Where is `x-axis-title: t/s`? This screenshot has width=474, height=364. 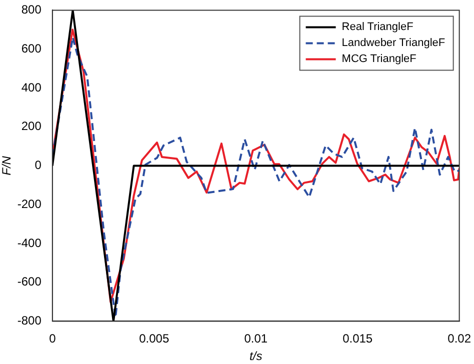 x-axis-title: t/s is located at coordinates (256, 356).